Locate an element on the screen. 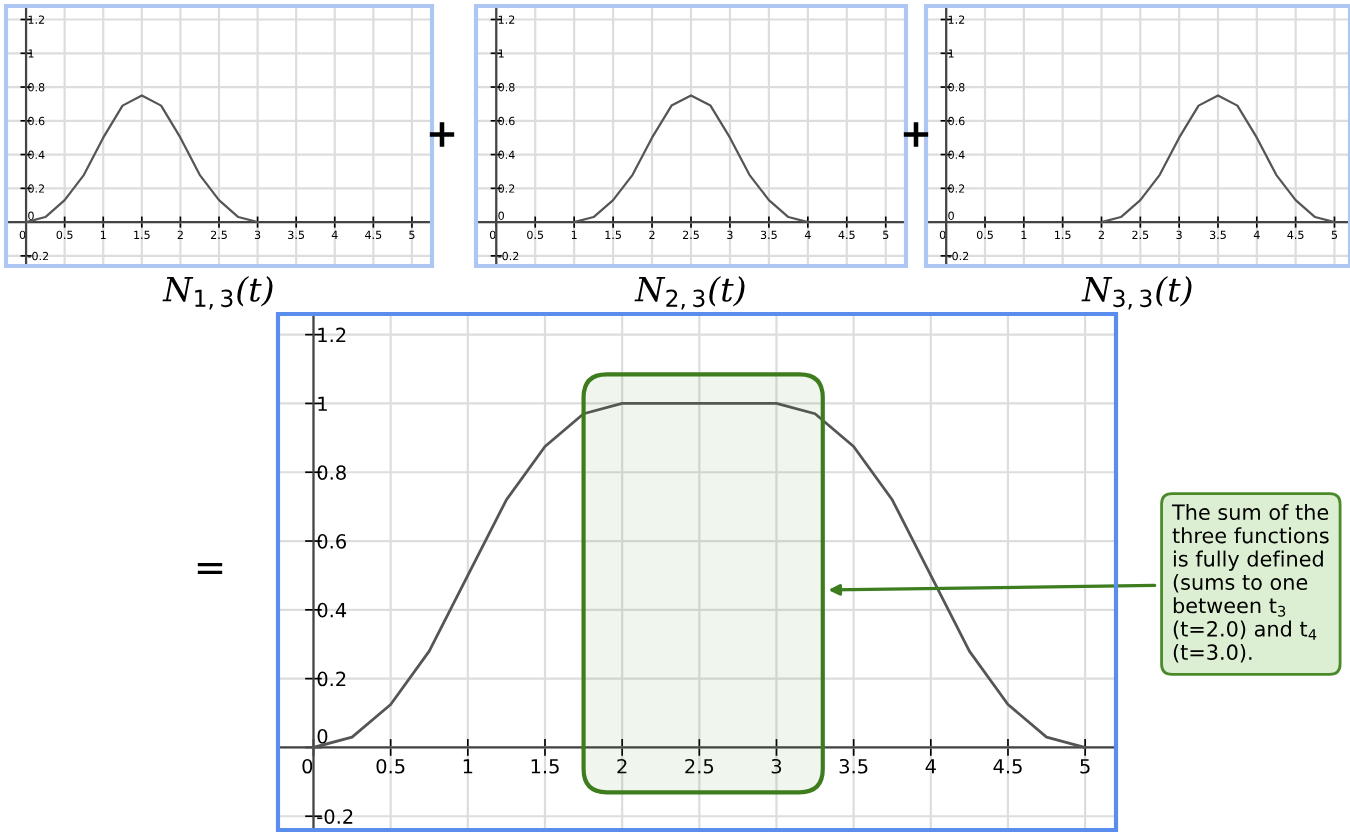 The width and height of the screenshot is (1350, 836). x-tick-label: 4 is located at coordinates (930, 766).